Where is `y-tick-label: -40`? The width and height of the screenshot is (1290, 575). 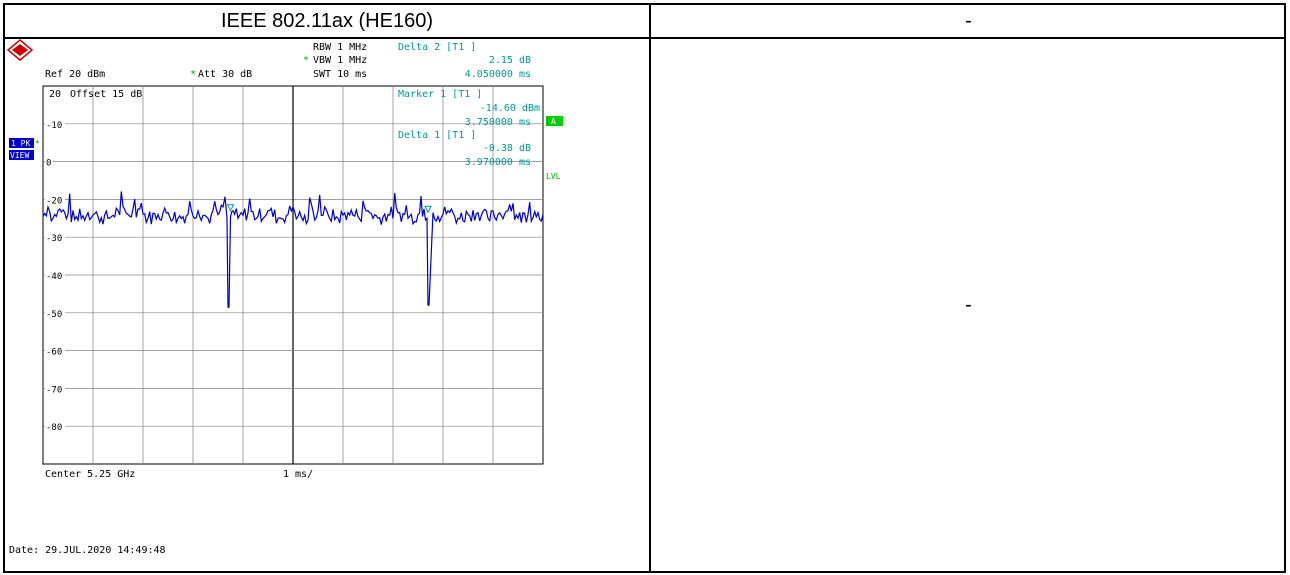
y-tick-label: -40 is located at coordinates (54, 277).